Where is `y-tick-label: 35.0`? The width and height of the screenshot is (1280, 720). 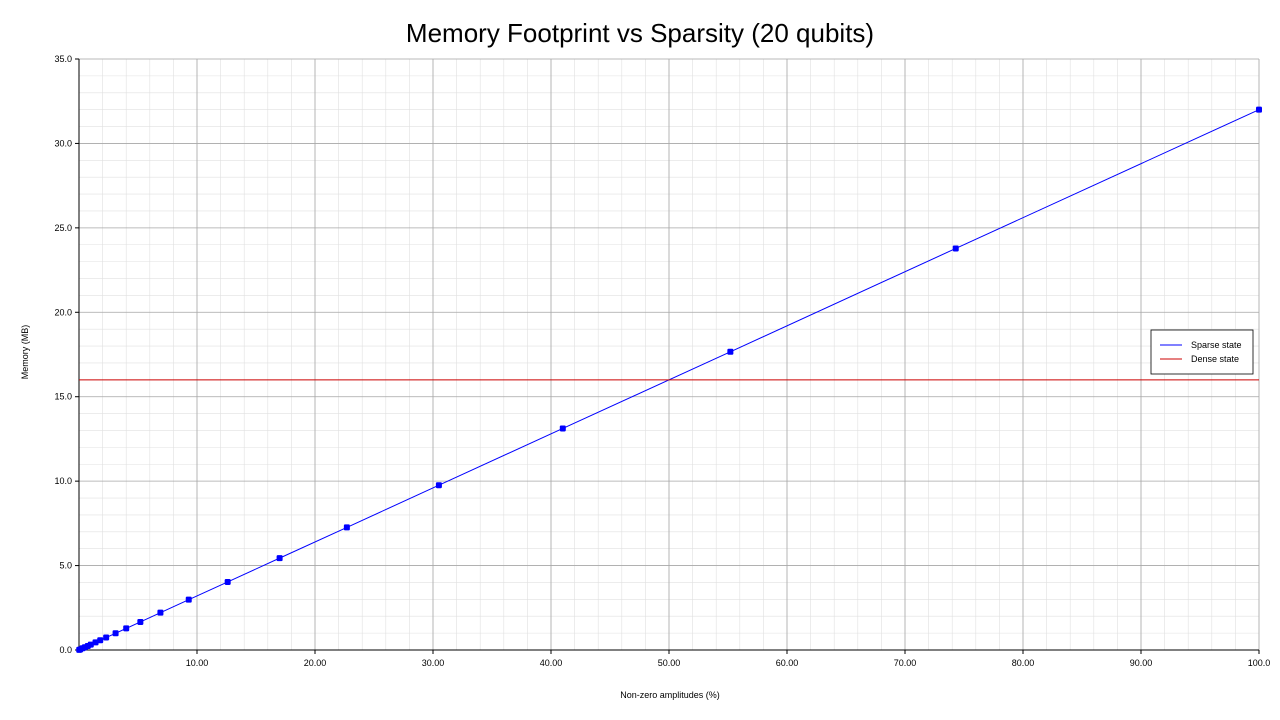
y-tick-label: 35.0 is located at coordinates (63, 59).